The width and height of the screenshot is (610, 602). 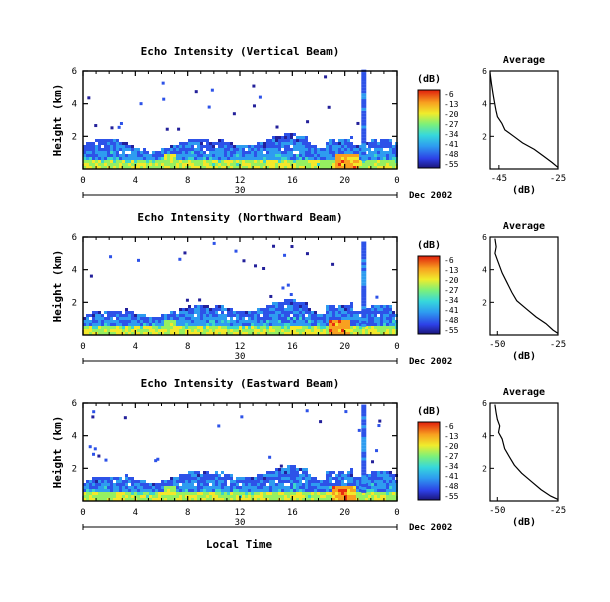 What do you see at coordinates (484, 302) in the screenshot?
I see `profile-y-tick-label: 2` at bounding box center [484, 302].